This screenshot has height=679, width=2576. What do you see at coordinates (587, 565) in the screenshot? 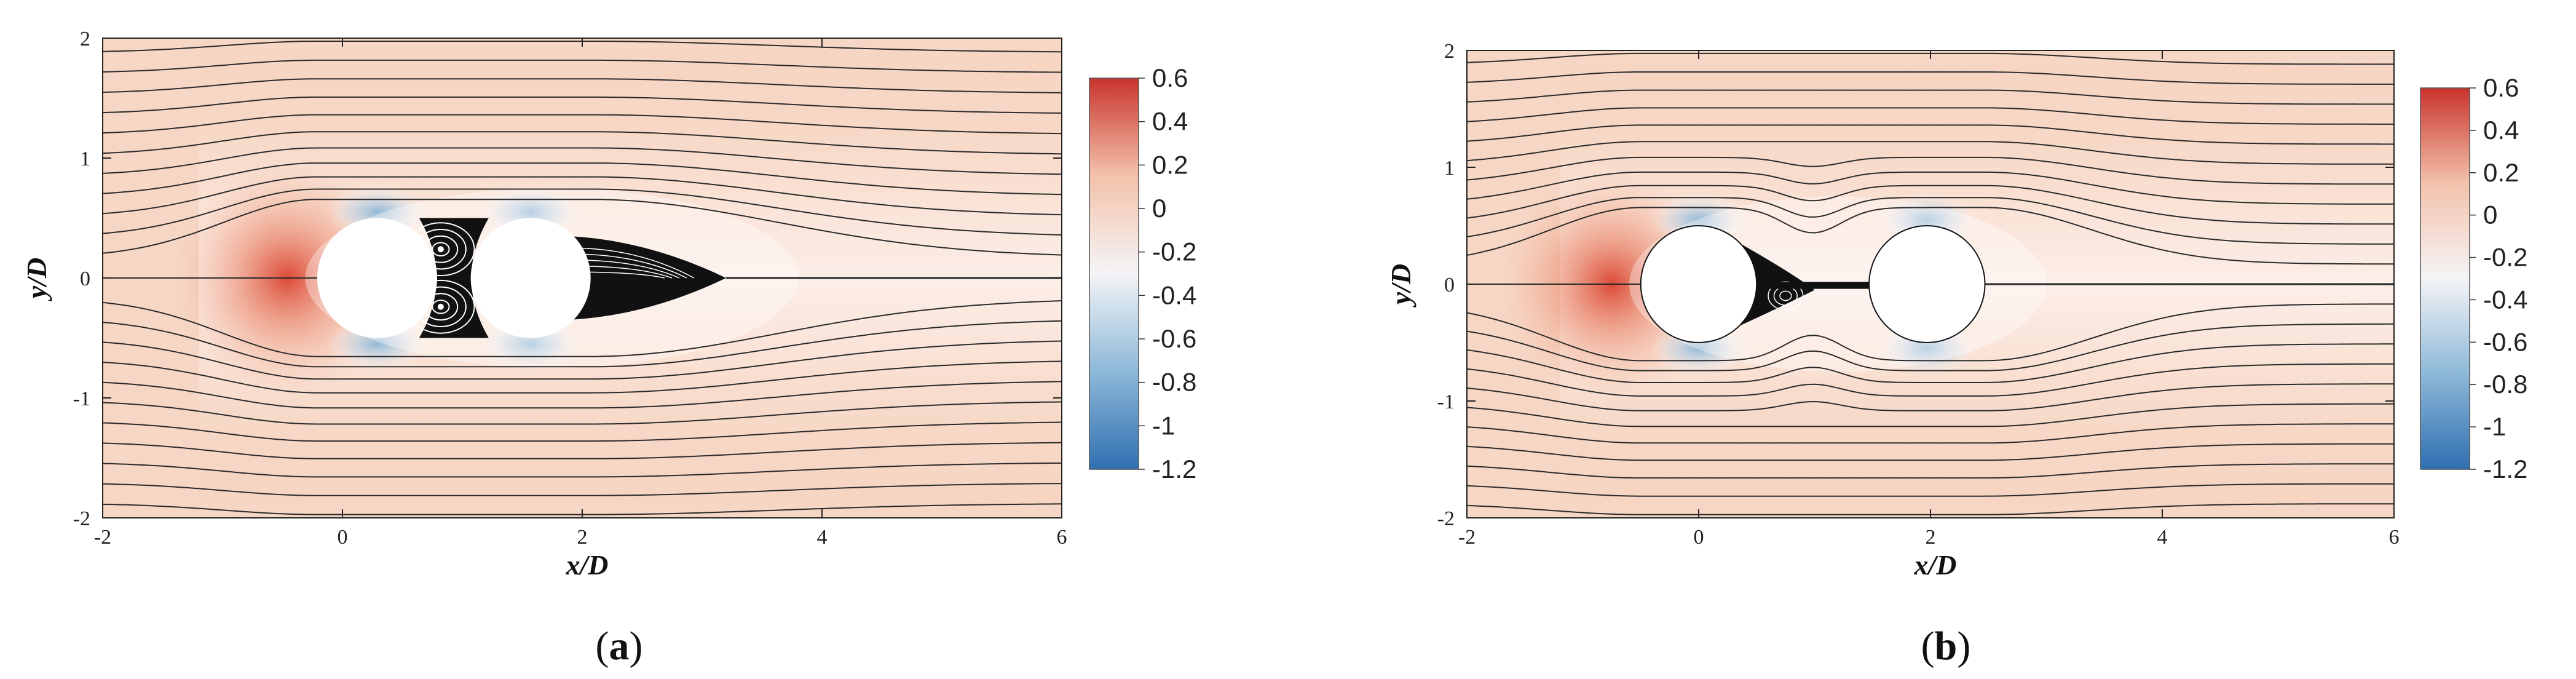
I see `x-axis-label-a: x/D` at bounding box center [587, 565].